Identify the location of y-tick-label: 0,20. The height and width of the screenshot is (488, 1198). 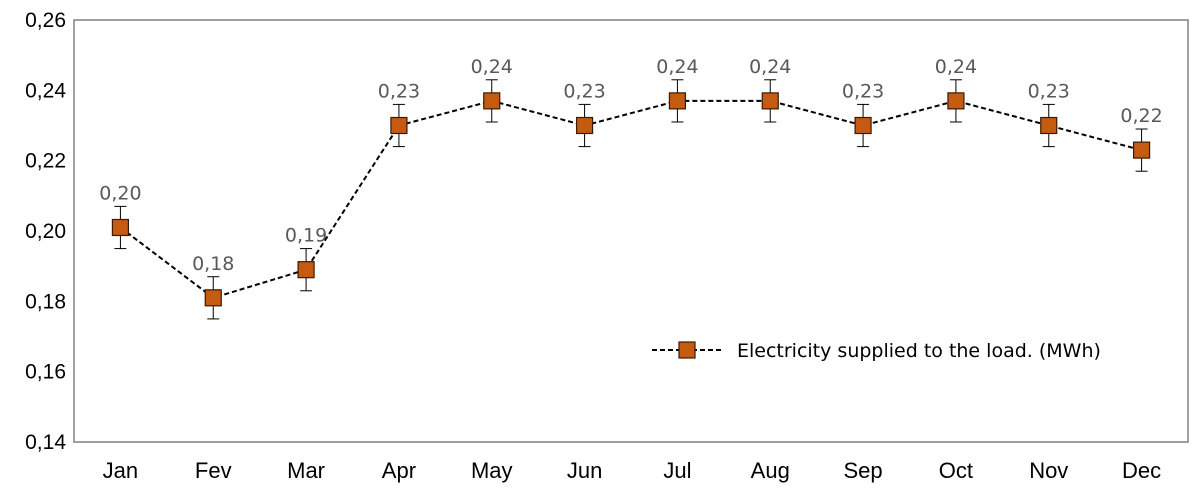
(45, 231).